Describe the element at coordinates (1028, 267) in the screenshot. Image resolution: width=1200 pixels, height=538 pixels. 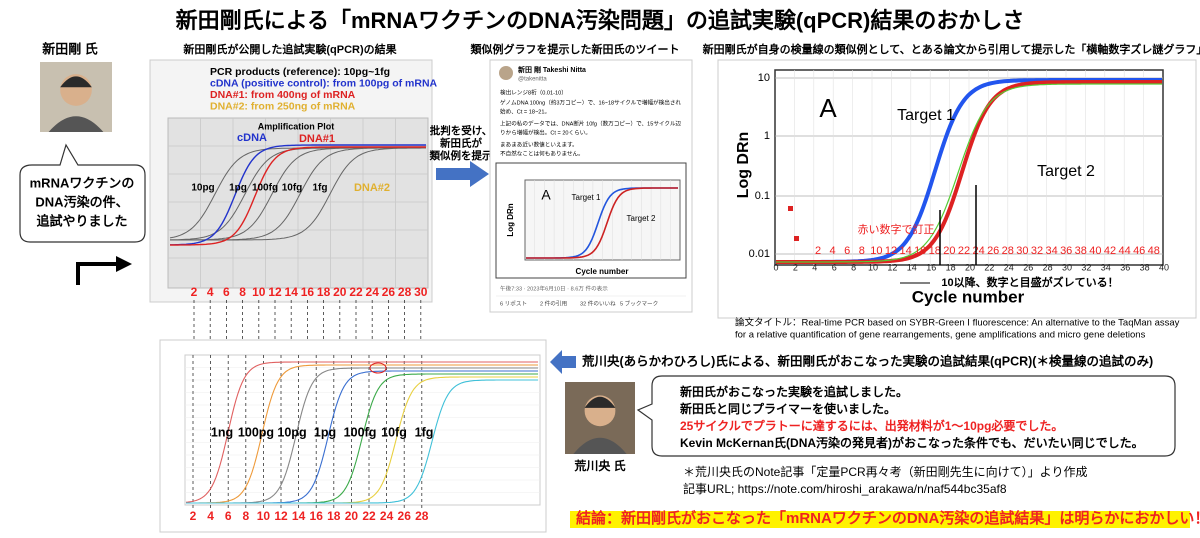
I see `x-tick-label: 26` at that location.